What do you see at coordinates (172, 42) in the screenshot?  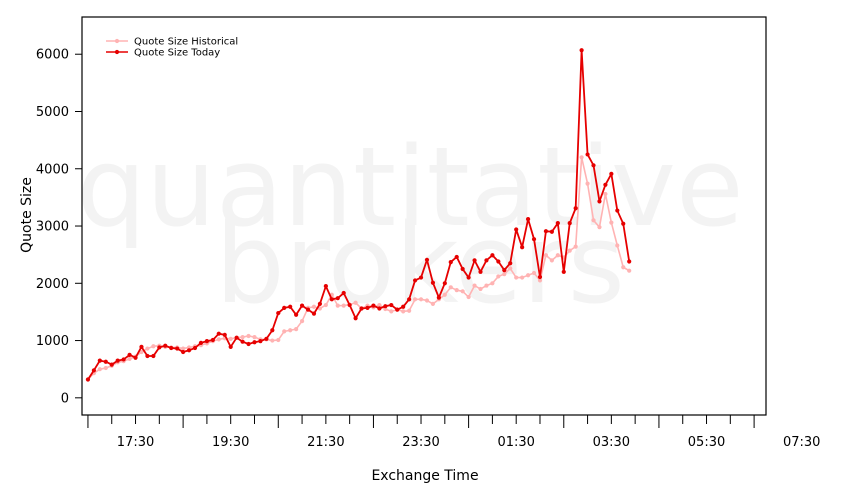 I see `legend-entry: Quote Size Historical` at bounding box center [172, 42].